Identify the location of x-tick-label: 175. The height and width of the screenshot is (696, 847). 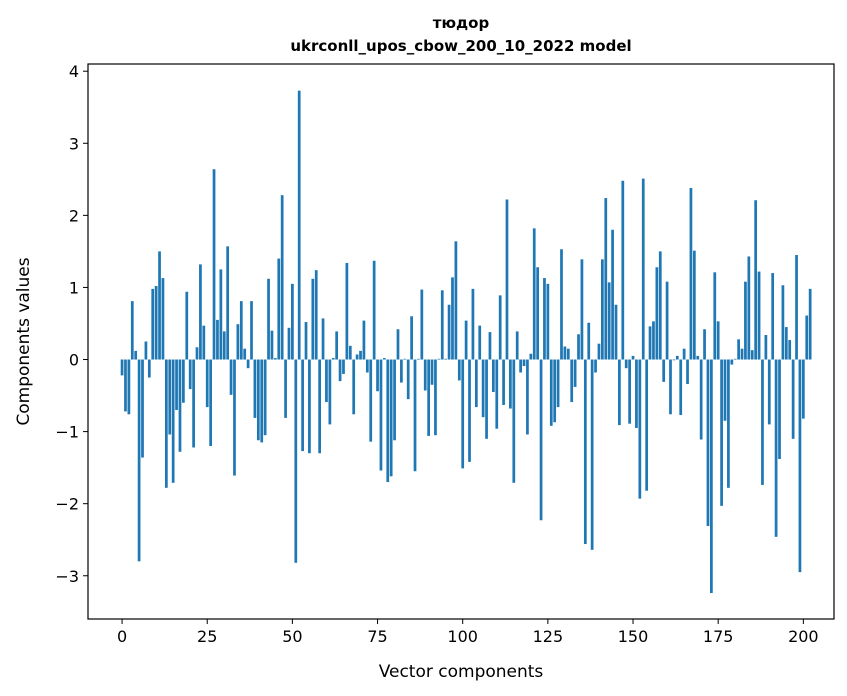
(718, 636).